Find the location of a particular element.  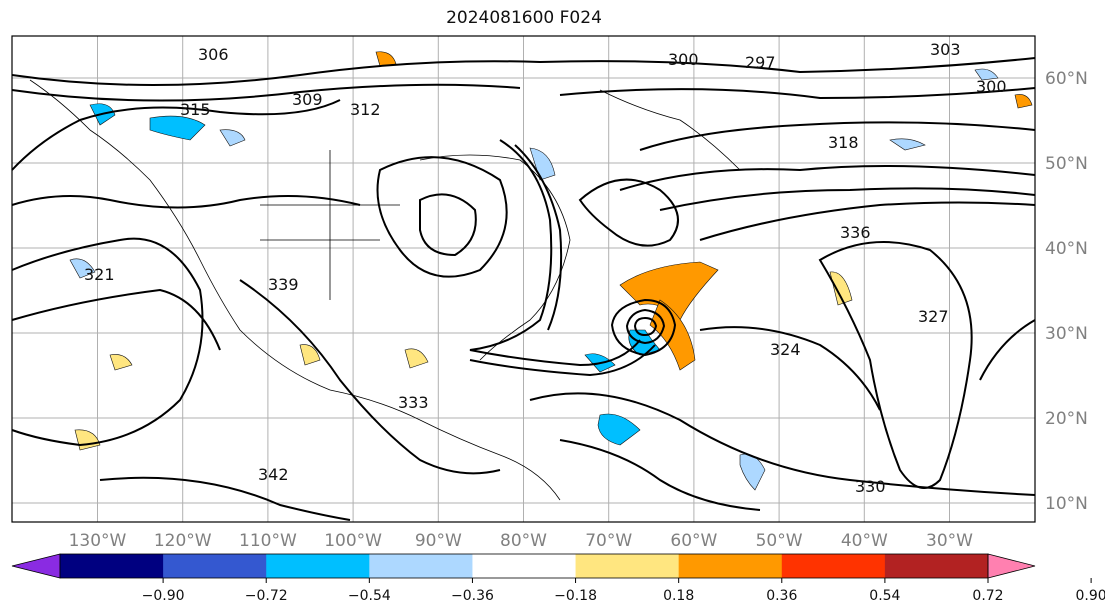

contour-label: 330 is located at coordinates (870, 486).